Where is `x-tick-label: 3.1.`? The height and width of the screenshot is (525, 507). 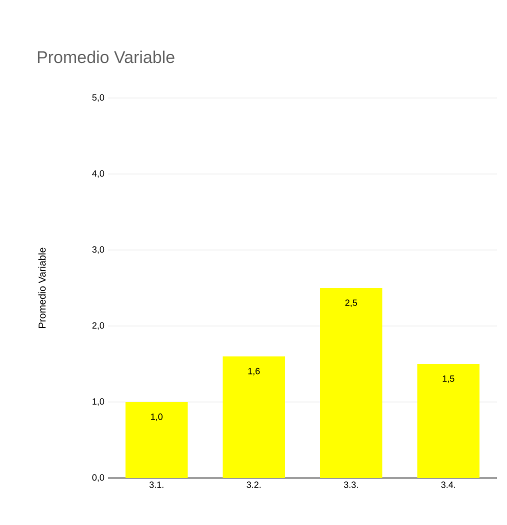
x-tick-label: 3.1. is located at coordinates (156, 485).